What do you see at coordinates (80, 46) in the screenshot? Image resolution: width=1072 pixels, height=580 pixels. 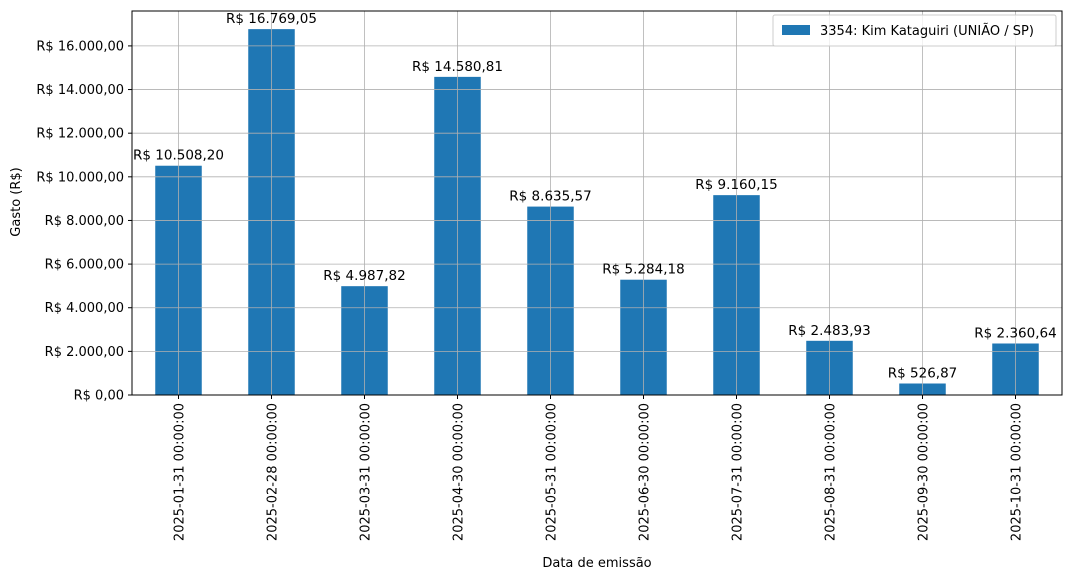 I see `y-tick-label: R$ 16.000,00` at bounding box center [80, 46].